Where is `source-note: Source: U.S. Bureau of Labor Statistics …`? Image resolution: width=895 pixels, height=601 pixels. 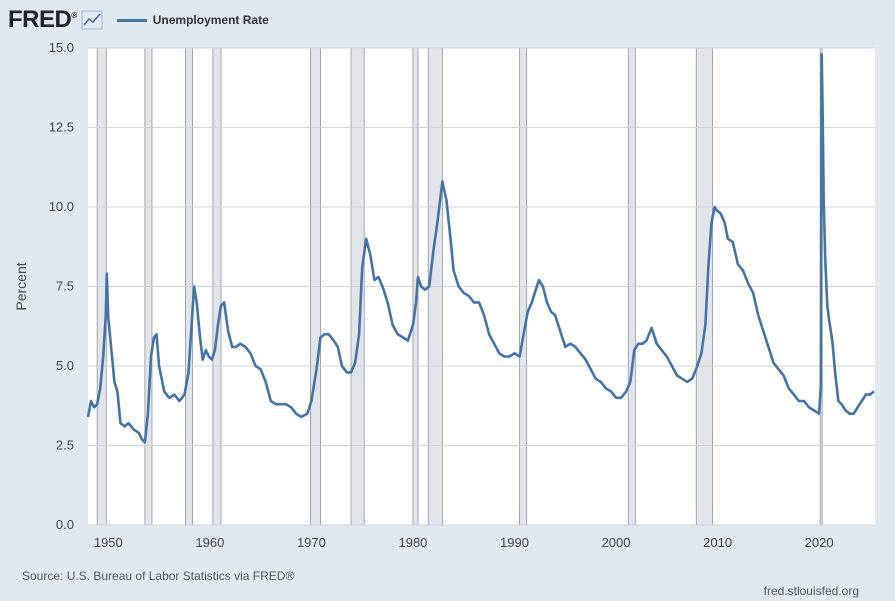 source-note: Source: U.S. Bureau of Labor Statistics … is located at coordinates (158, 576).